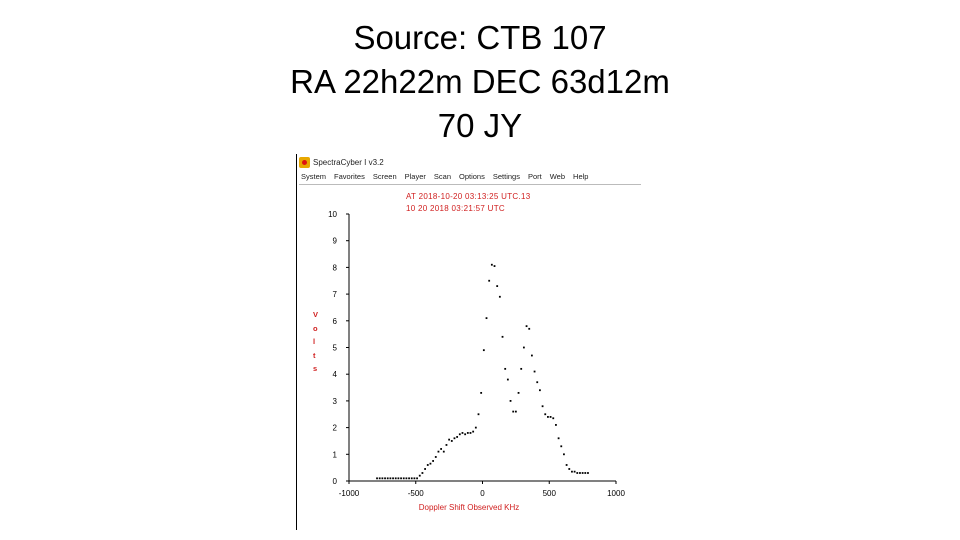 The width and height of the screenshot is (960, 540). Describe the element at coordinates (470, 184) in the screenshot. I see `menu-divider` at that location.